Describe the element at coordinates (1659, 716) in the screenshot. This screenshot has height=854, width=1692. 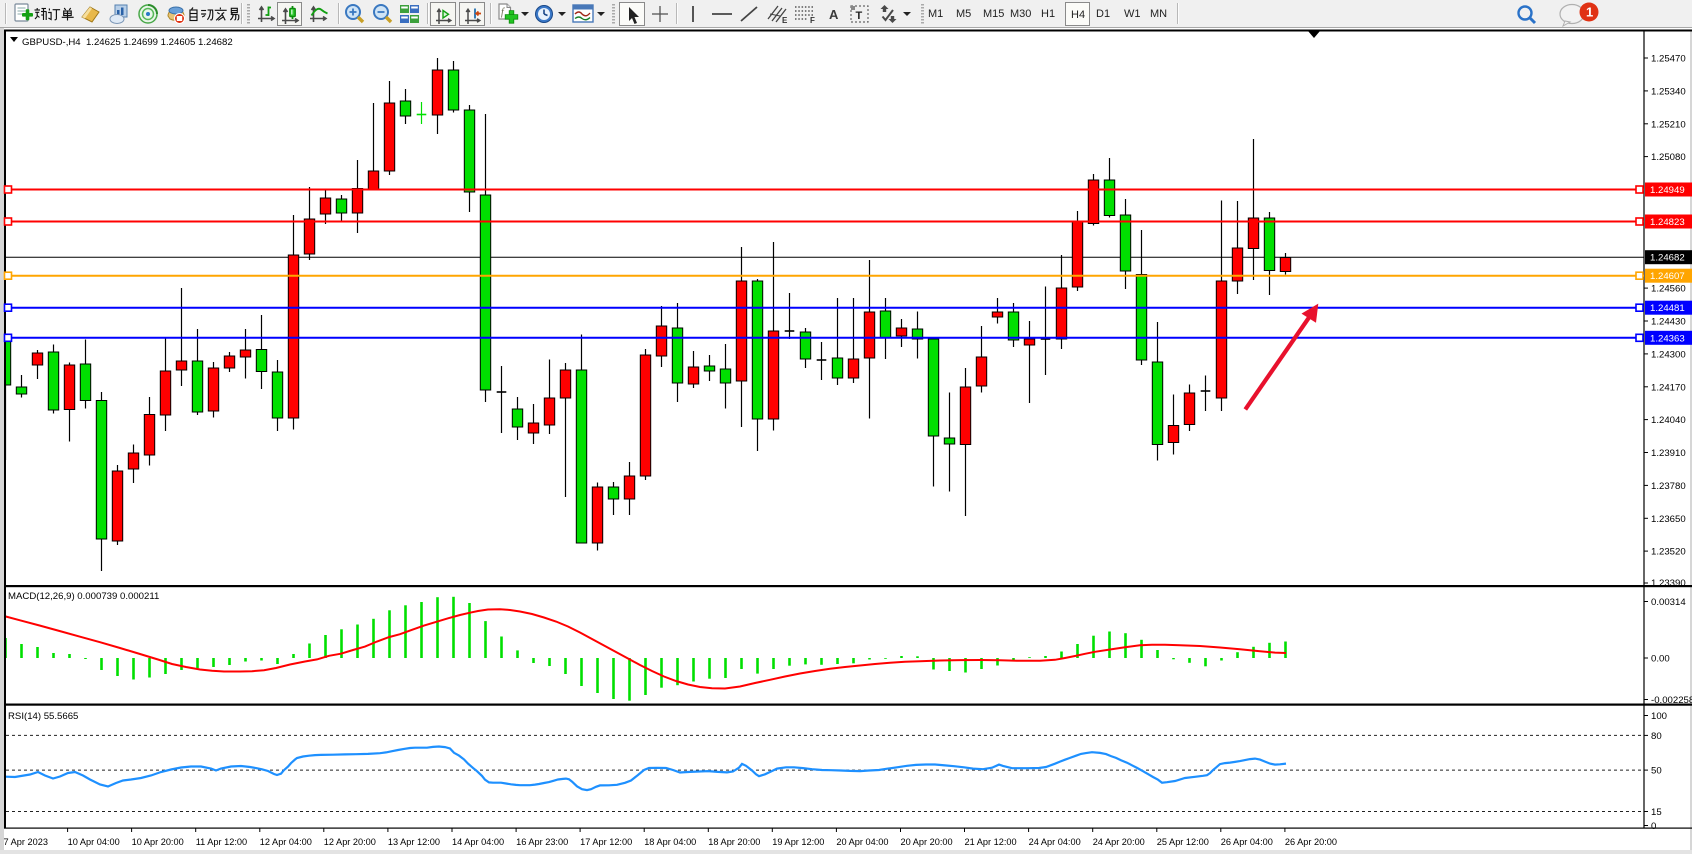
I see `svg-text: 100` at that location.